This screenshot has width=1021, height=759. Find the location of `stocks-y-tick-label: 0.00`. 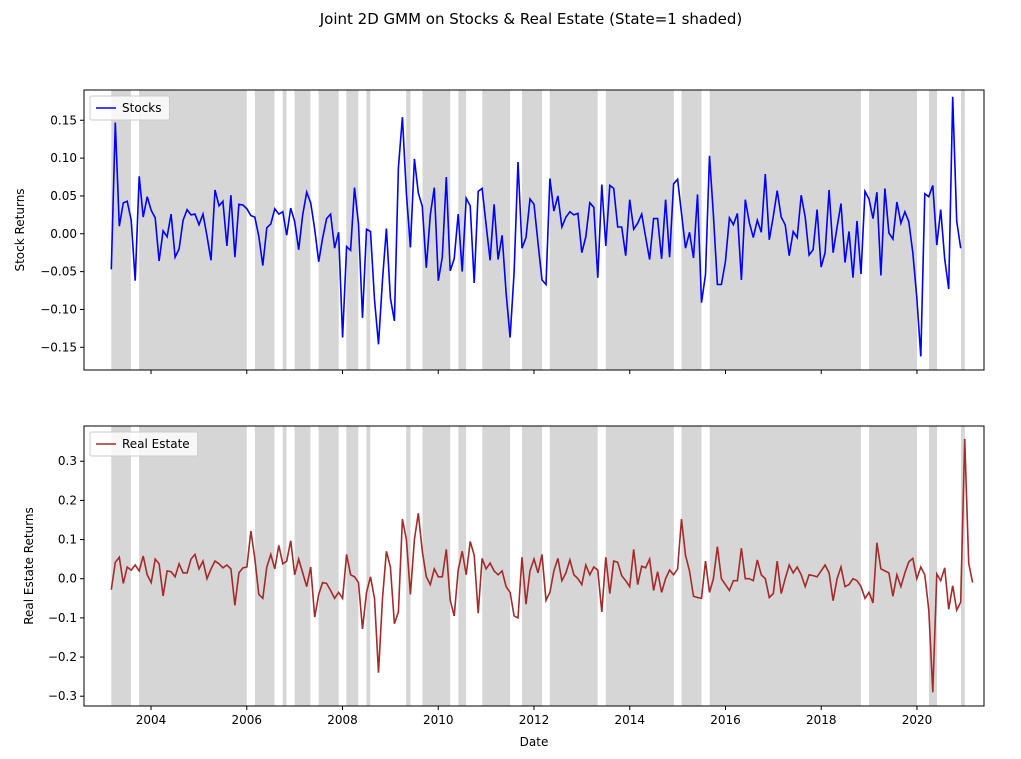

stocks-y-tick-label: 0.00 is located at coordinates (63, 234).